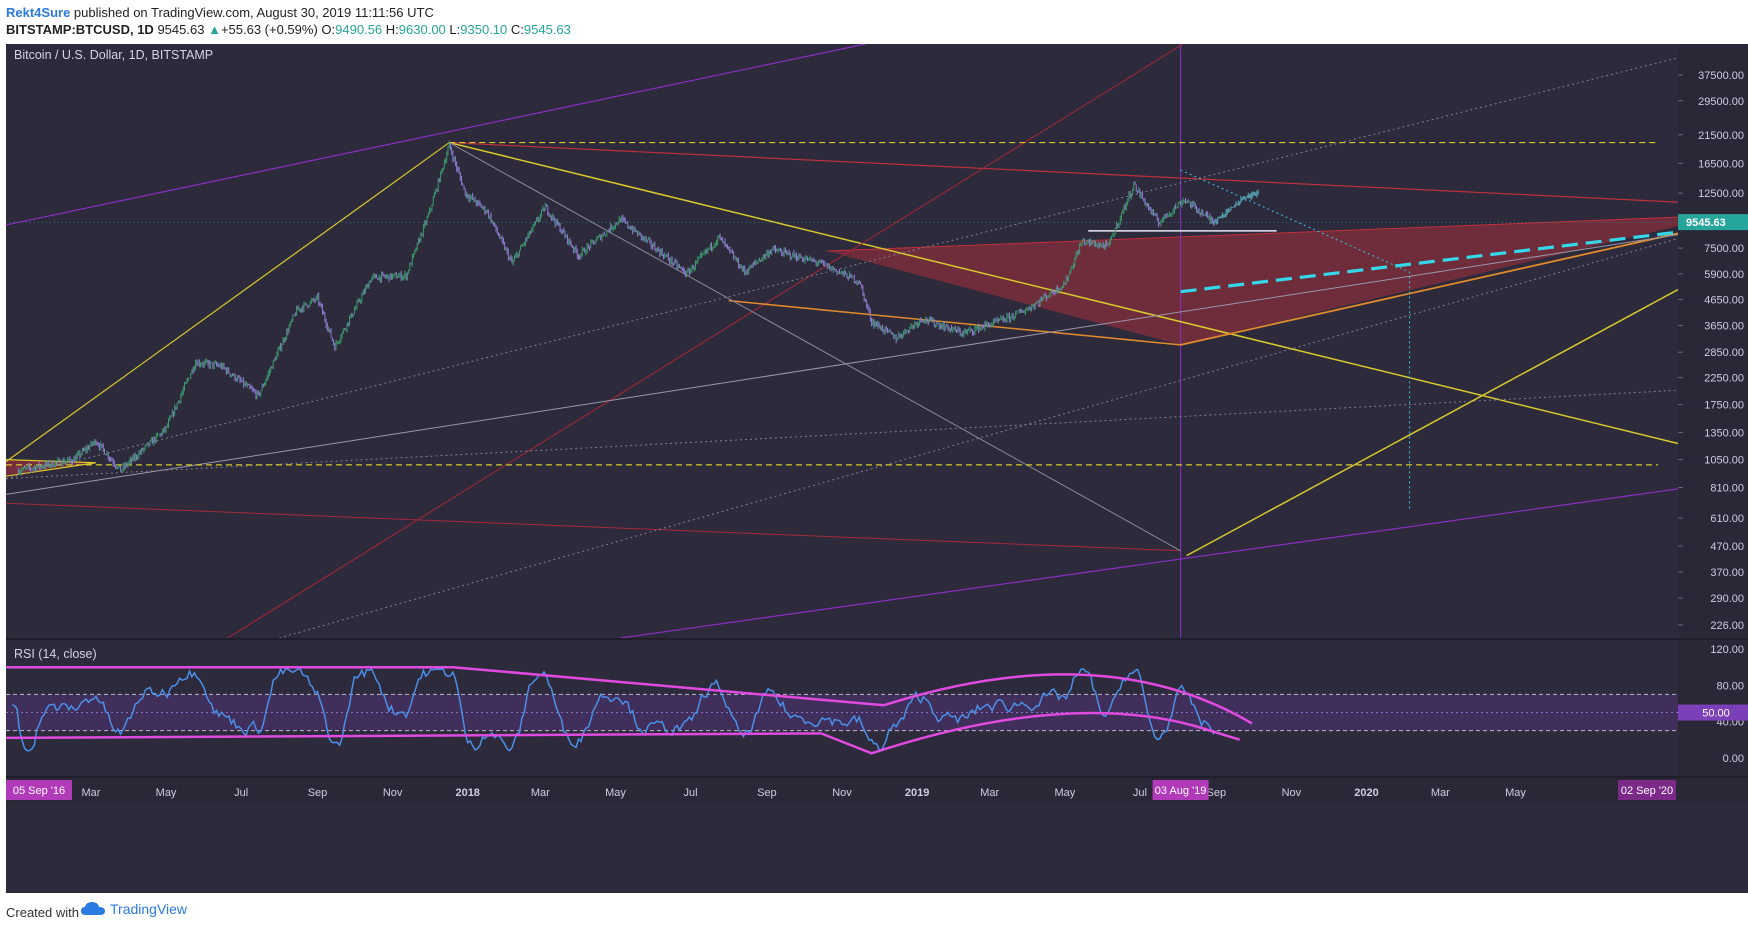  Describe the element at coordinates (842, 434) in the screenshot. I see `dotted-fan-lower` at that location.